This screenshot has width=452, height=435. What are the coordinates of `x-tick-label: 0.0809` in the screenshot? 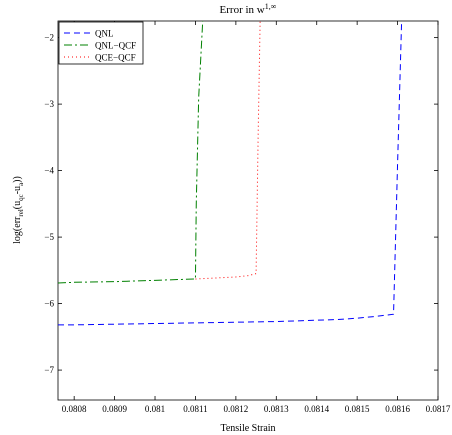 It's located at (114, 409).